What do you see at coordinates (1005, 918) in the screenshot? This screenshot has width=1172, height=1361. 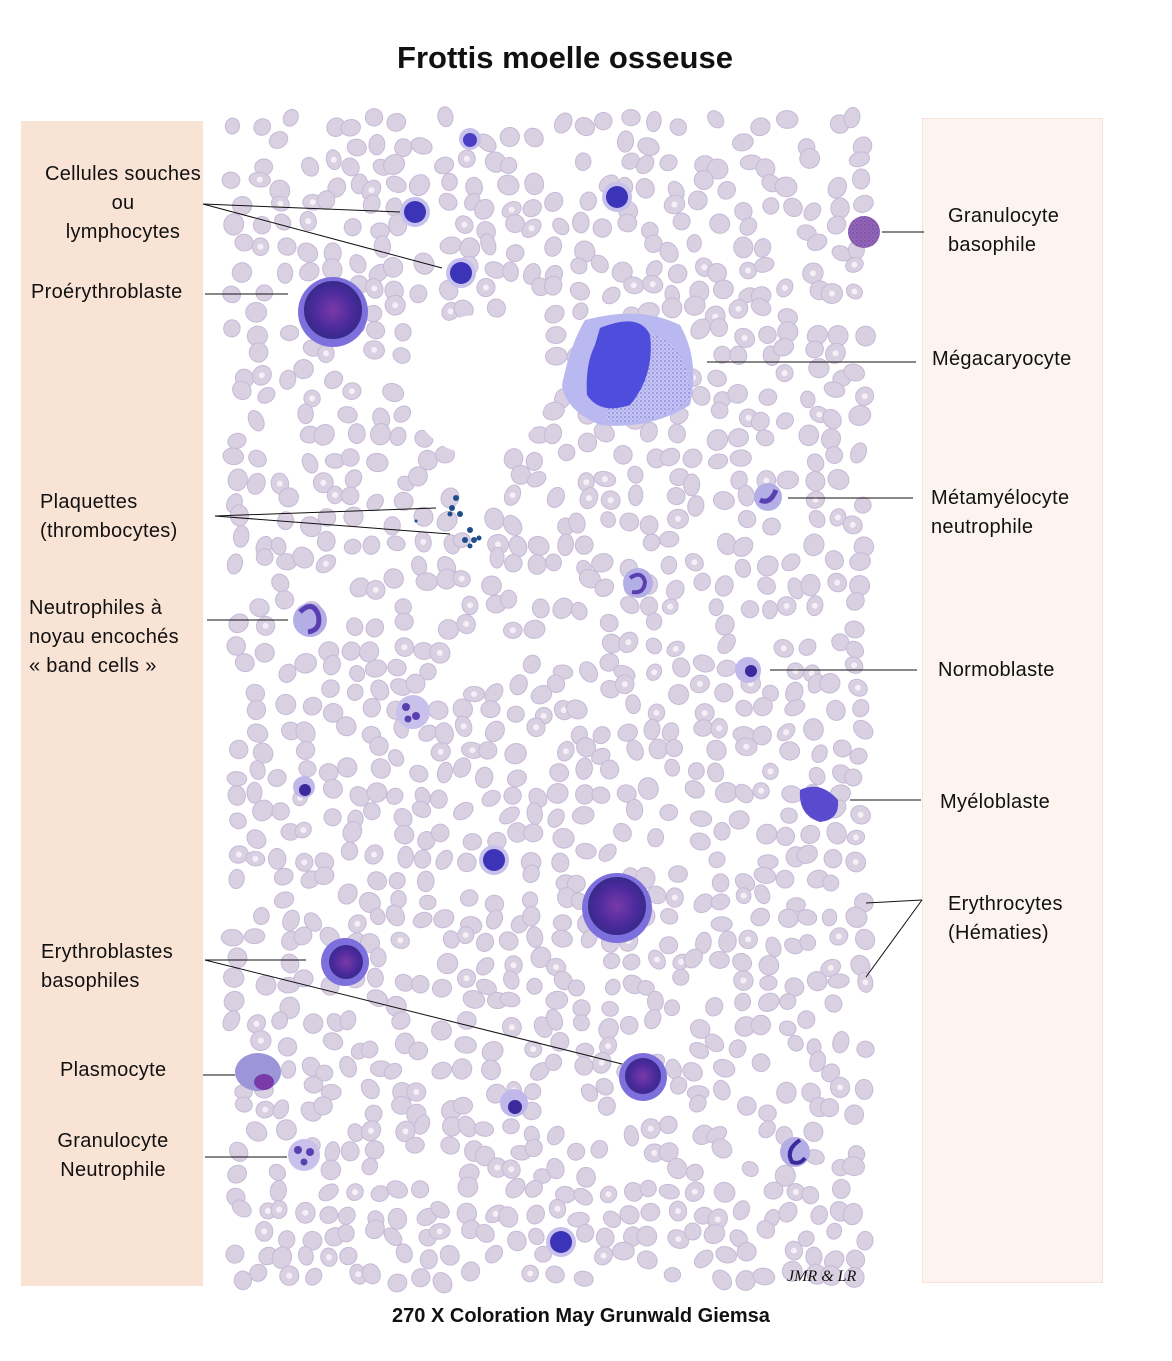 I see `label-erythrocytes: Erythrocytes (Hématies)` at bounding box center [1005, 918].